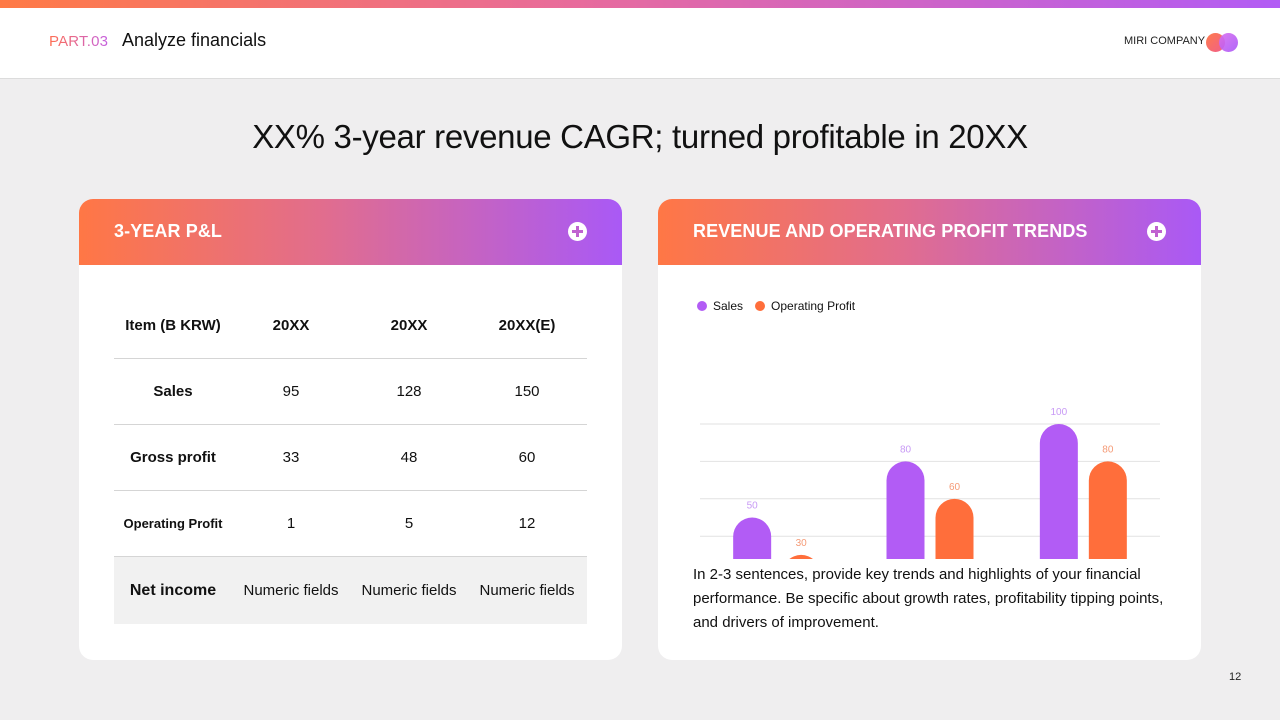 This screenshot has width=1280, height=720. What do you see at coordinates (409, 523) in the screenshot?
I see `table-cell: 5` at bounding box center [409, 523].